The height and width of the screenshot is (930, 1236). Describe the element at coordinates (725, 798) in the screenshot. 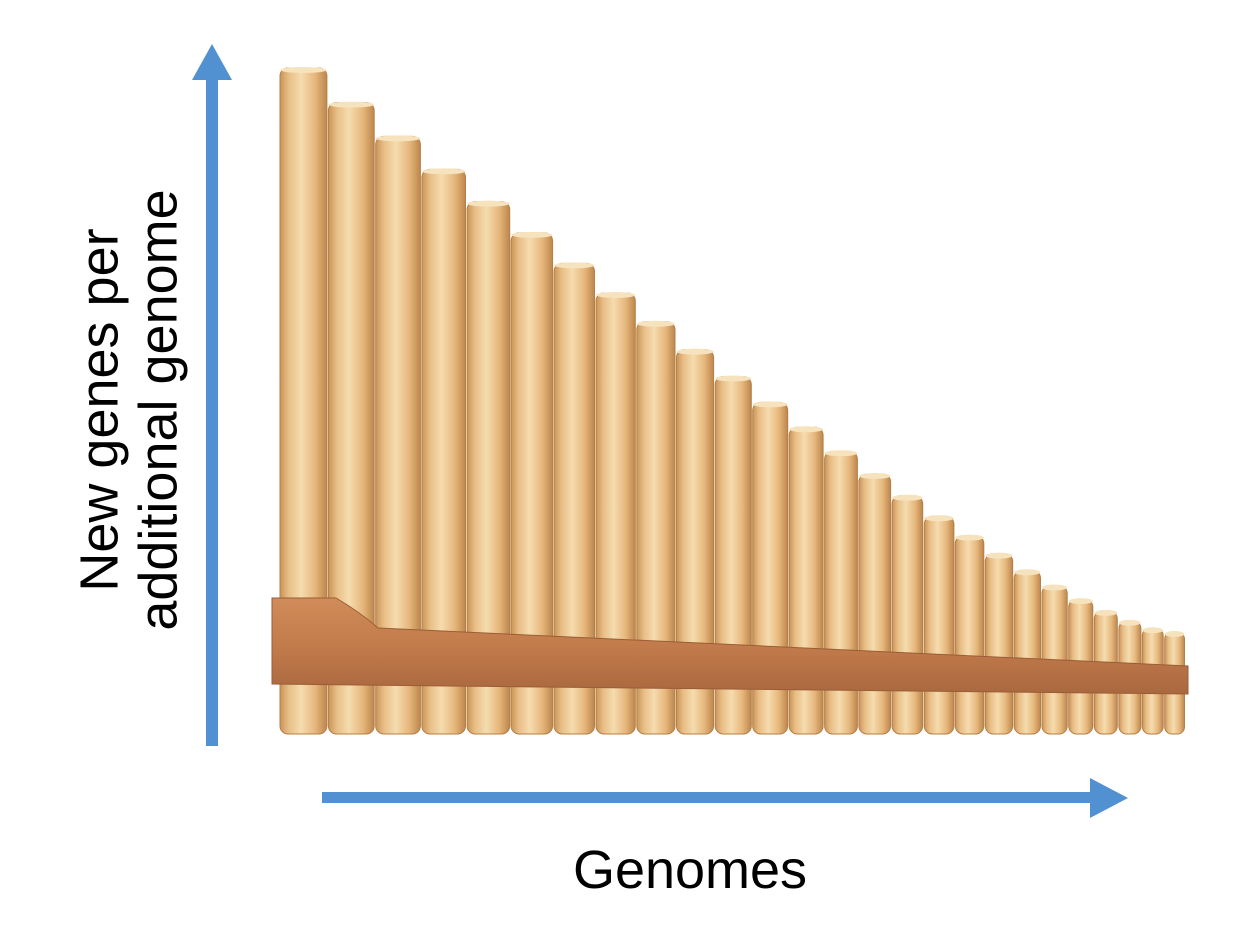

I see `x-axis-arrow` at that location.